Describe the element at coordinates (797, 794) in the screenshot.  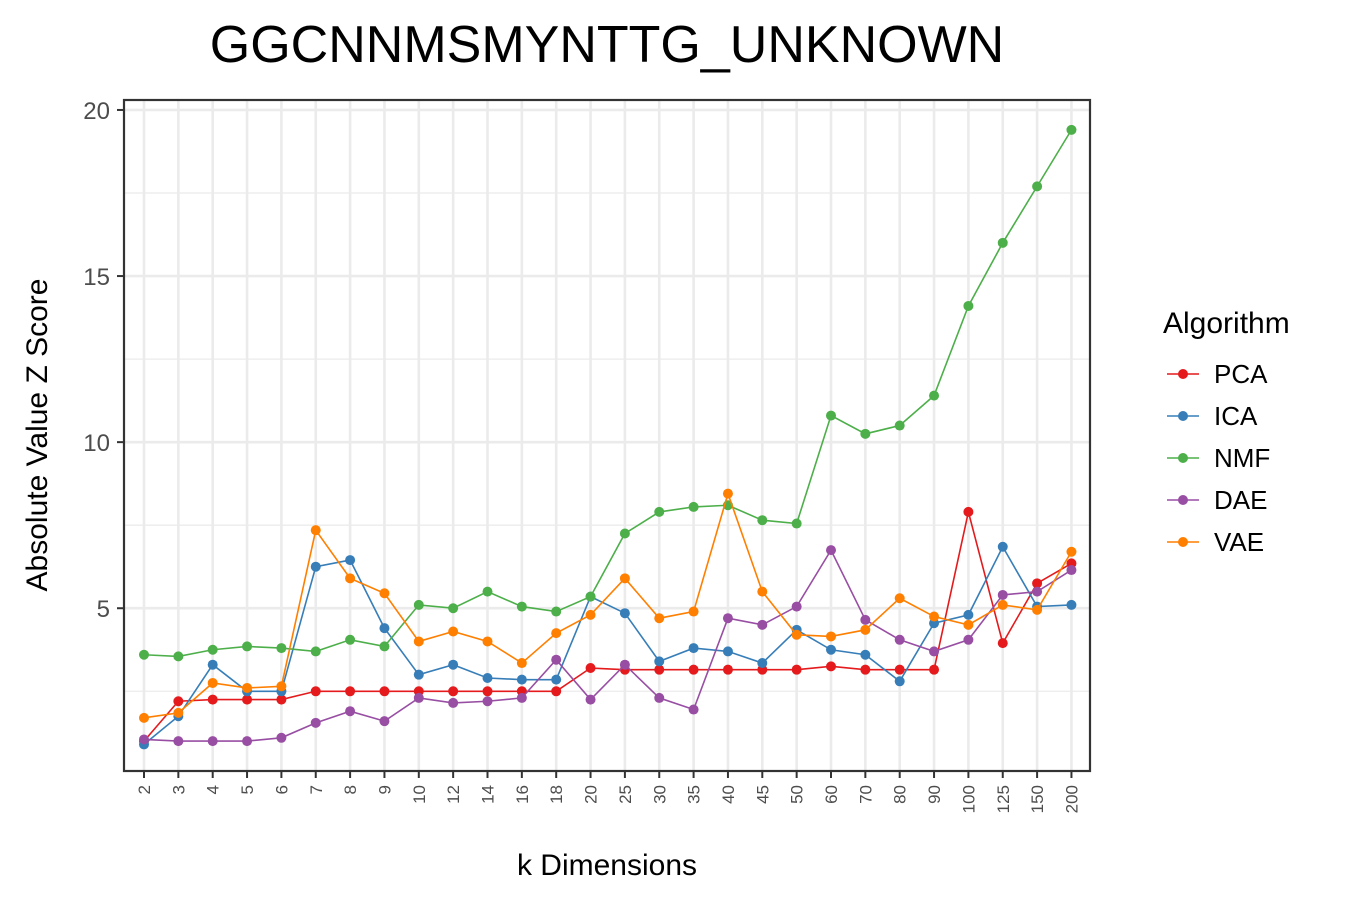
I see `x-tick-label: 50` at that location.